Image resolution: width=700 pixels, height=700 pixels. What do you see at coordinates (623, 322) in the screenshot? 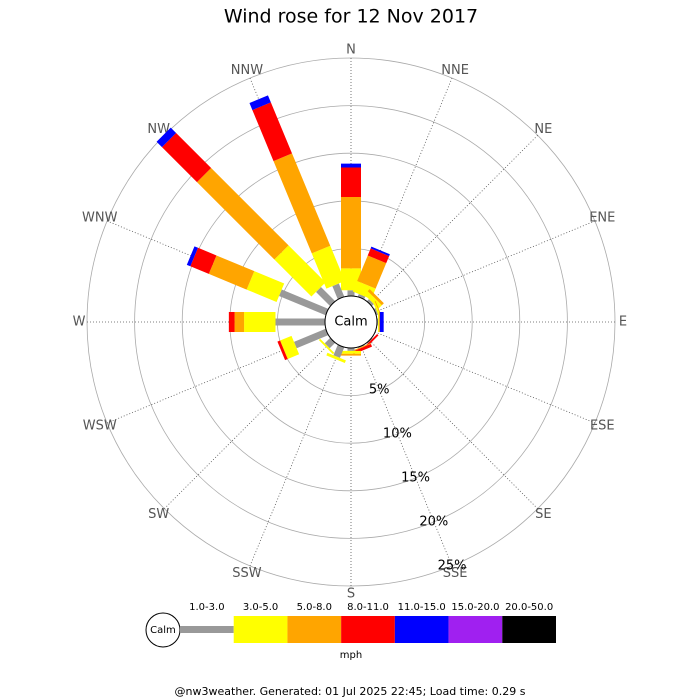
I see `direction-label: E` at bounding box center [623, 322].